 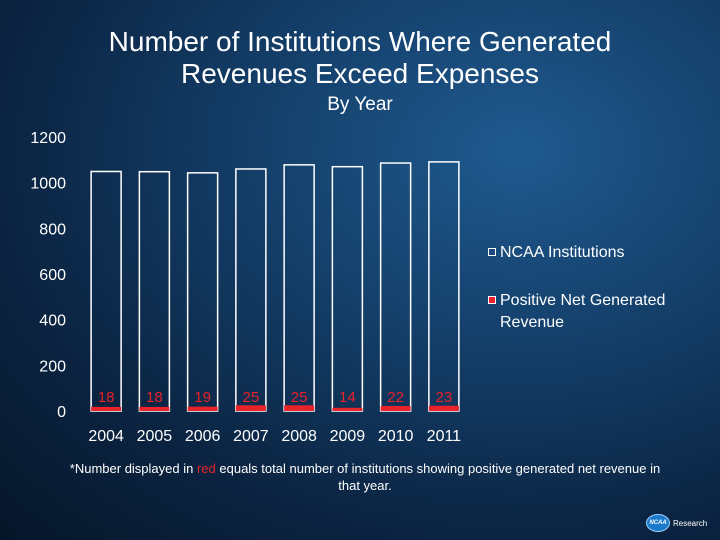 What do you see at coordinates (492, 252) in the screenshot?
I see `legend-swatch-white` at bounding box center [492, 252].